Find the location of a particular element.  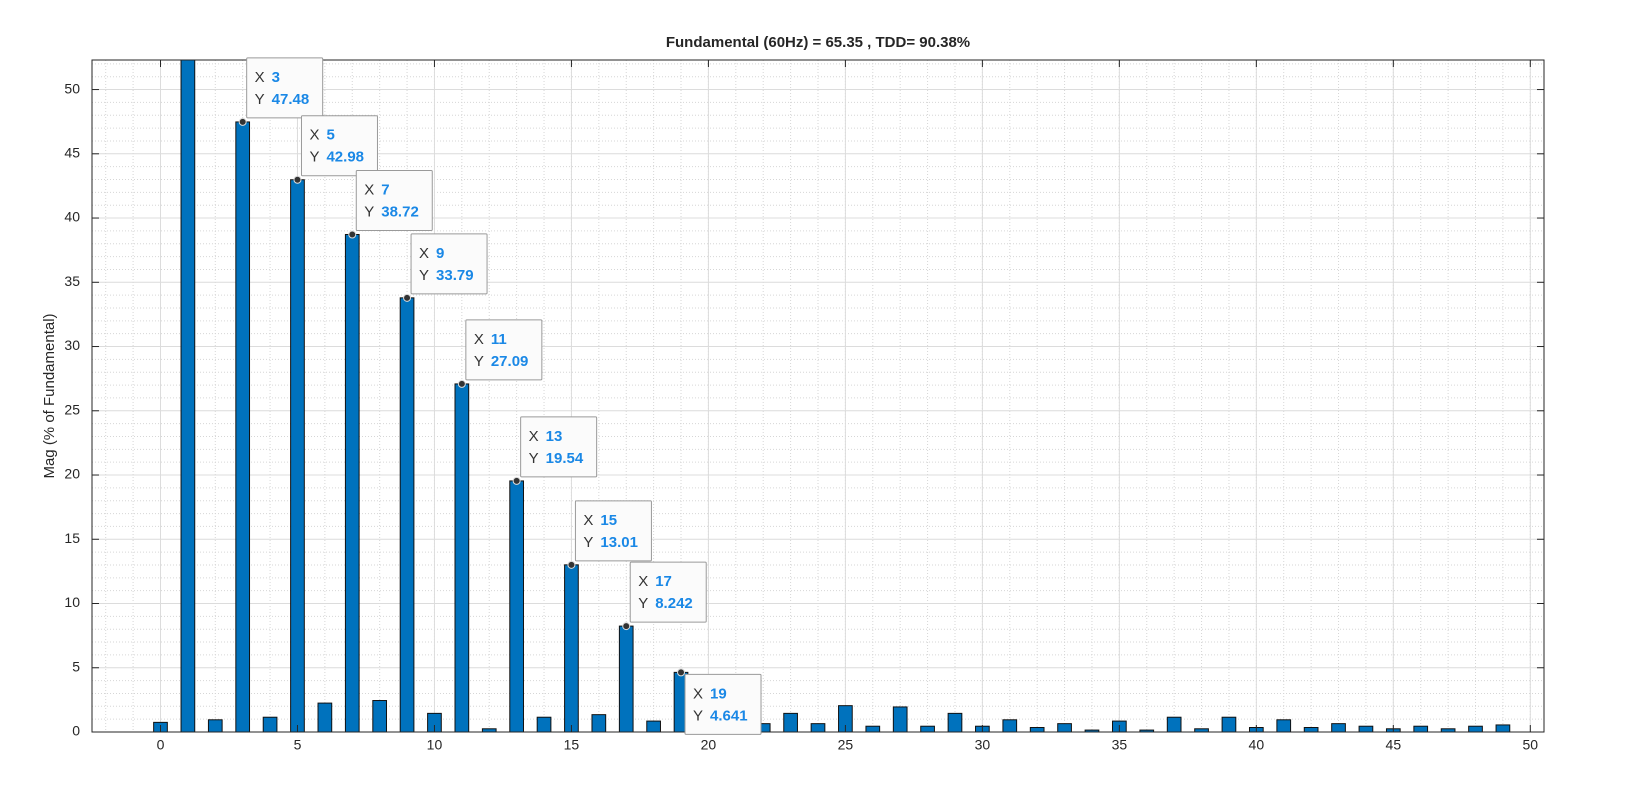

datatip: X 5Y 42.98 is located at coordinates (335, 149).